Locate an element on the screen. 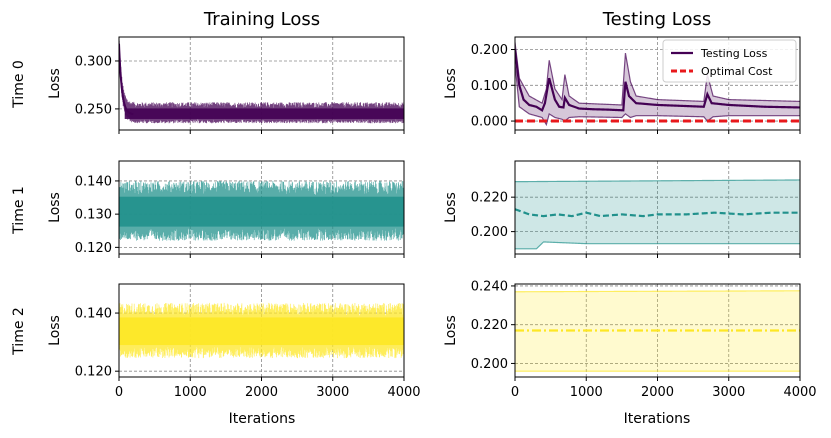 The width and height of the screenshot is (831, 438). panel-train-time-0: 0.250 0.300 Loss is located at coordinates (226, 85).